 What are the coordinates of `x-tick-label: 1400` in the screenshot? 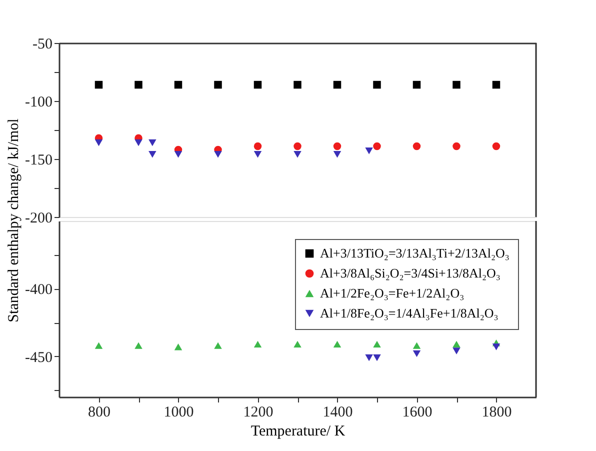 It's located at (337, 412).